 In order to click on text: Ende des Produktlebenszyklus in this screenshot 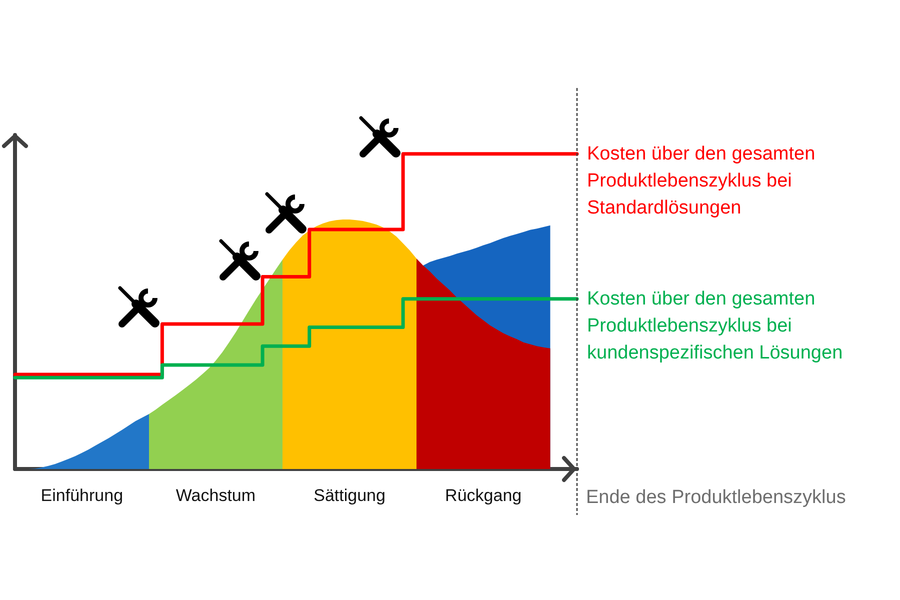, I will do `click(716, 497)`.